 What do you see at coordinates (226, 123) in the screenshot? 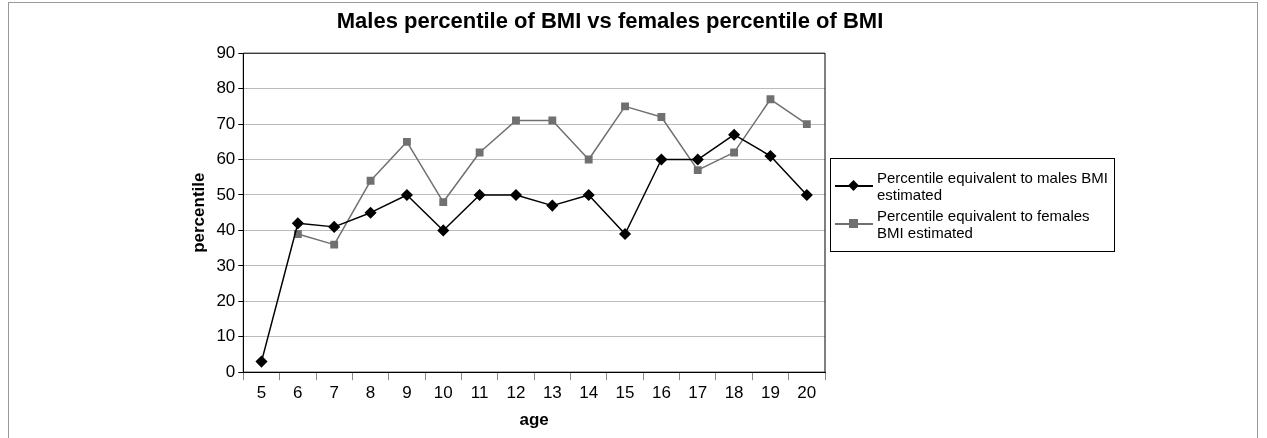
I see `y-tick-label: 70` at bounding box center [226, 123].